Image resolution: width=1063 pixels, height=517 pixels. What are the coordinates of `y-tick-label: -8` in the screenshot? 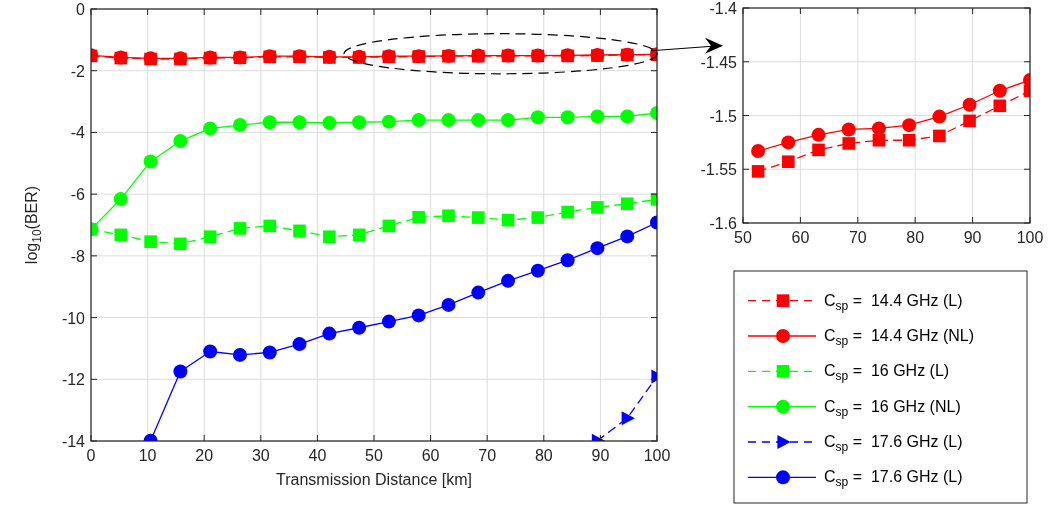 It's located at (78, 256).